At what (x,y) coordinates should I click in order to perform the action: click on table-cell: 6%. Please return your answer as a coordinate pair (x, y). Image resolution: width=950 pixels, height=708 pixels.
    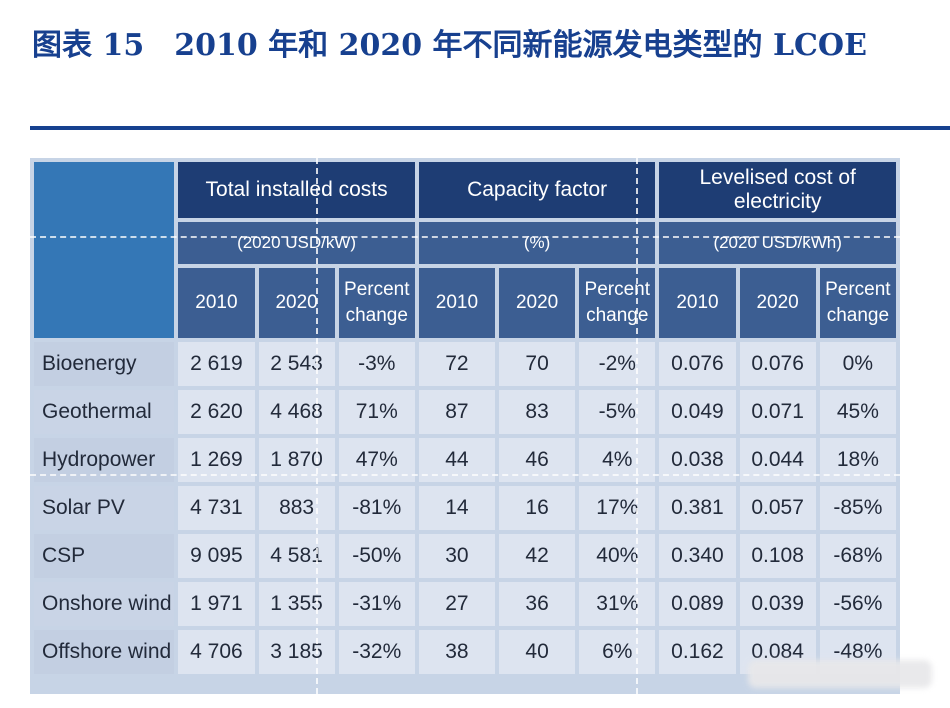
    Looking at the image, I should click on (617, 652).